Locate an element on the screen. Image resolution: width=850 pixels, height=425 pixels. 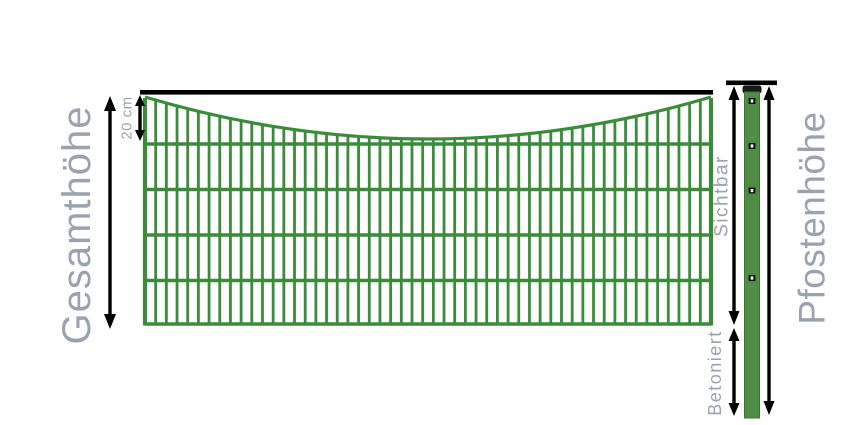
post-height-arrow is located at coordinates (769, 250).